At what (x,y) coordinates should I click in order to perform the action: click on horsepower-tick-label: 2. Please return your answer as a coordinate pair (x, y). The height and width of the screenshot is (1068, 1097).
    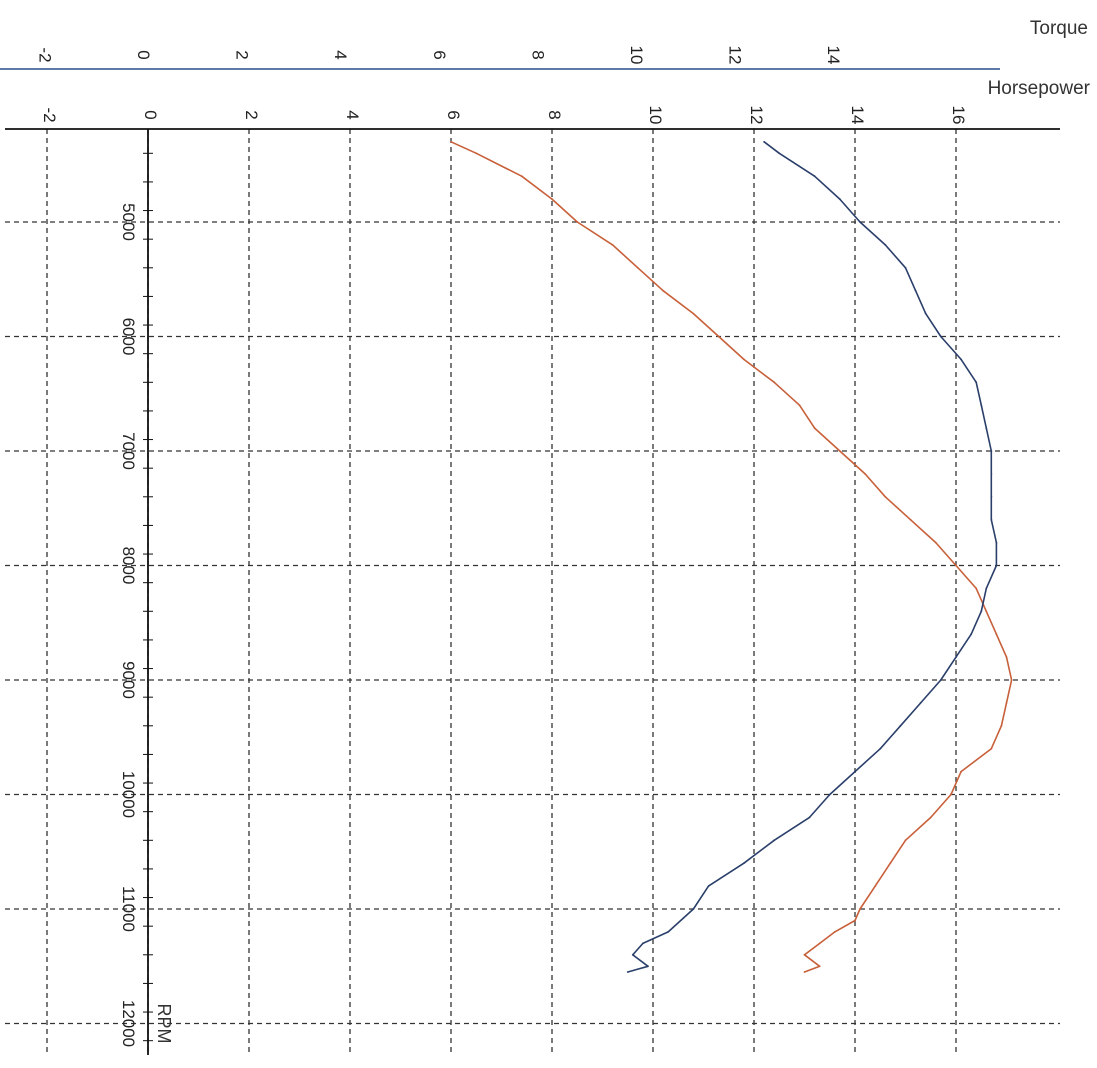
    Looking at the image, I should click on (251, 114).